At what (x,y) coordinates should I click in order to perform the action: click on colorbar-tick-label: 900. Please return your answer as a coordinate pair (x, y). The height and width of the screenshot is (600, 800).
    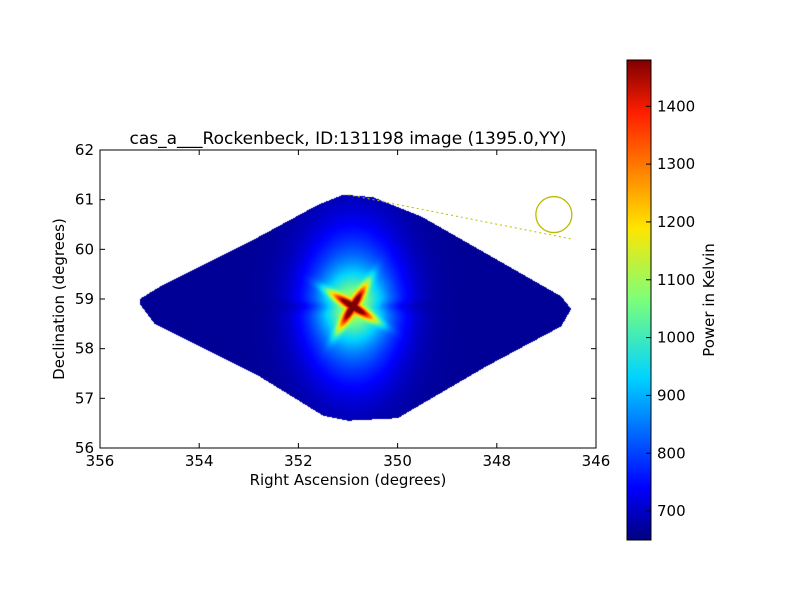
    Looking at the image, I should click on (671, 395).